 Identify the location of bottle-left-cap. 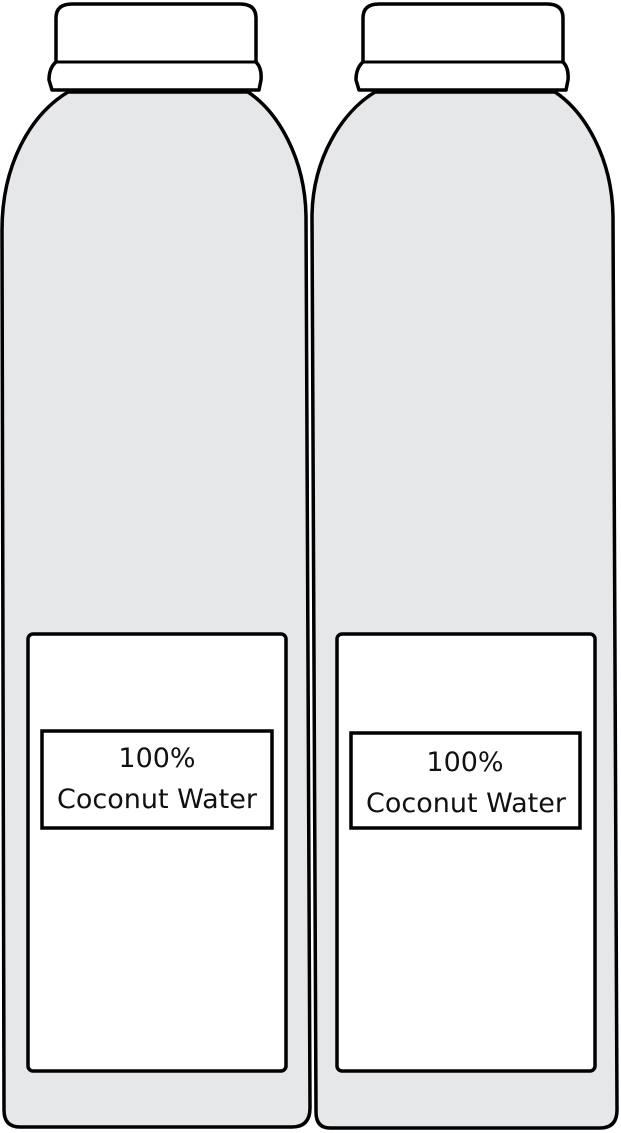
(155, 47).